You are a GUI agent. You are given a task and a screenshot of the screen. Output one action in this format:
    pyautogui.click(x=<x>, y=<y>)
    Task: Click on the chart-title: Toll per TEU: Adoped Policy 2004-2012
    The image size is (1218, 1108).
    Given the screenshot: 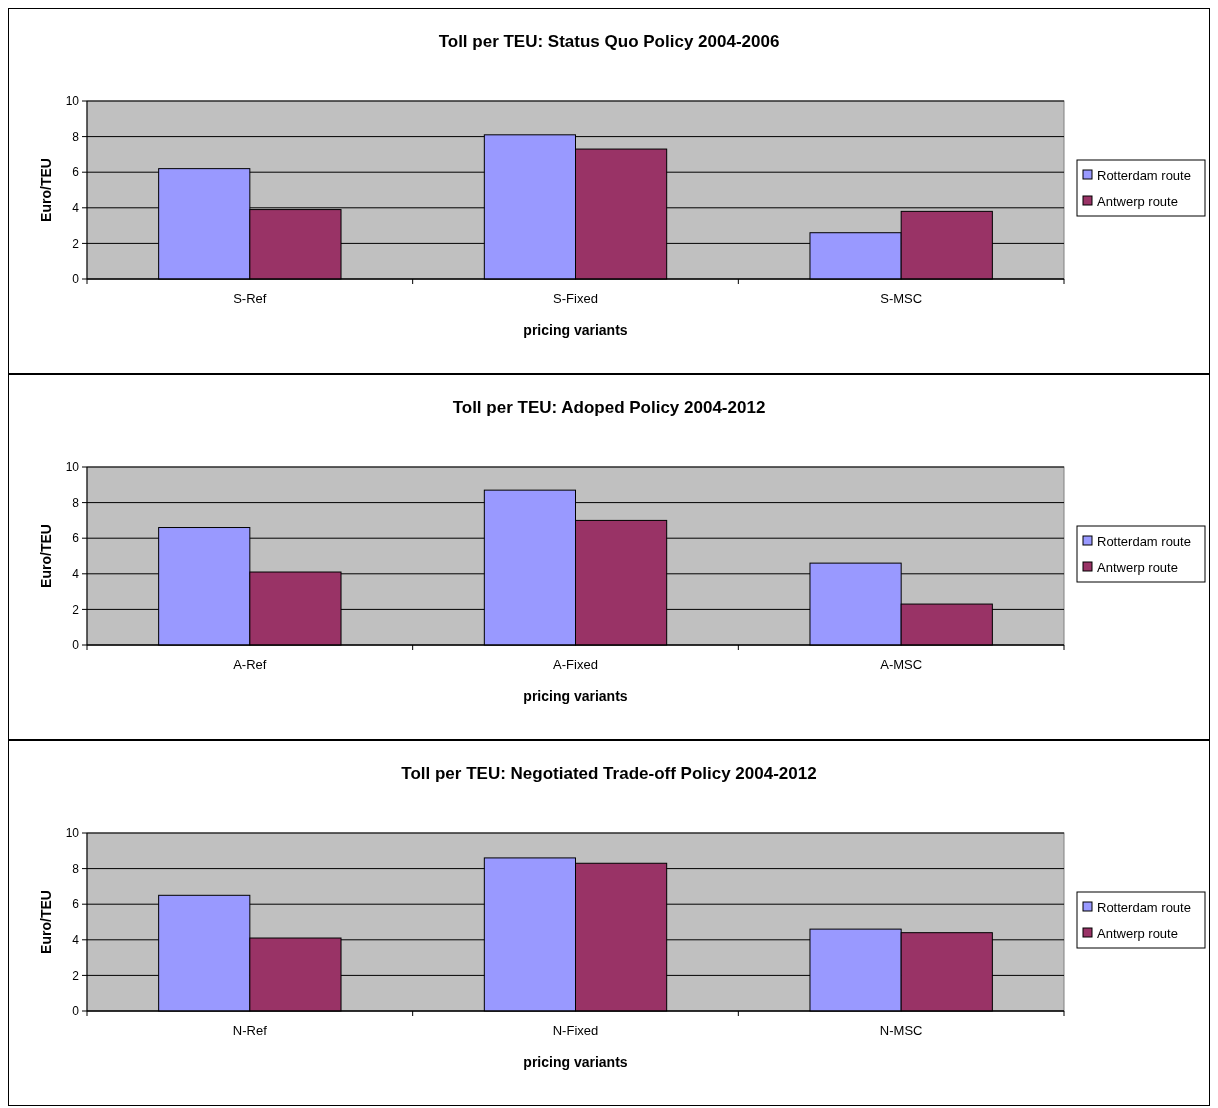 What is the action you would take?
    pyautogui.click(x=609, y=407)
    